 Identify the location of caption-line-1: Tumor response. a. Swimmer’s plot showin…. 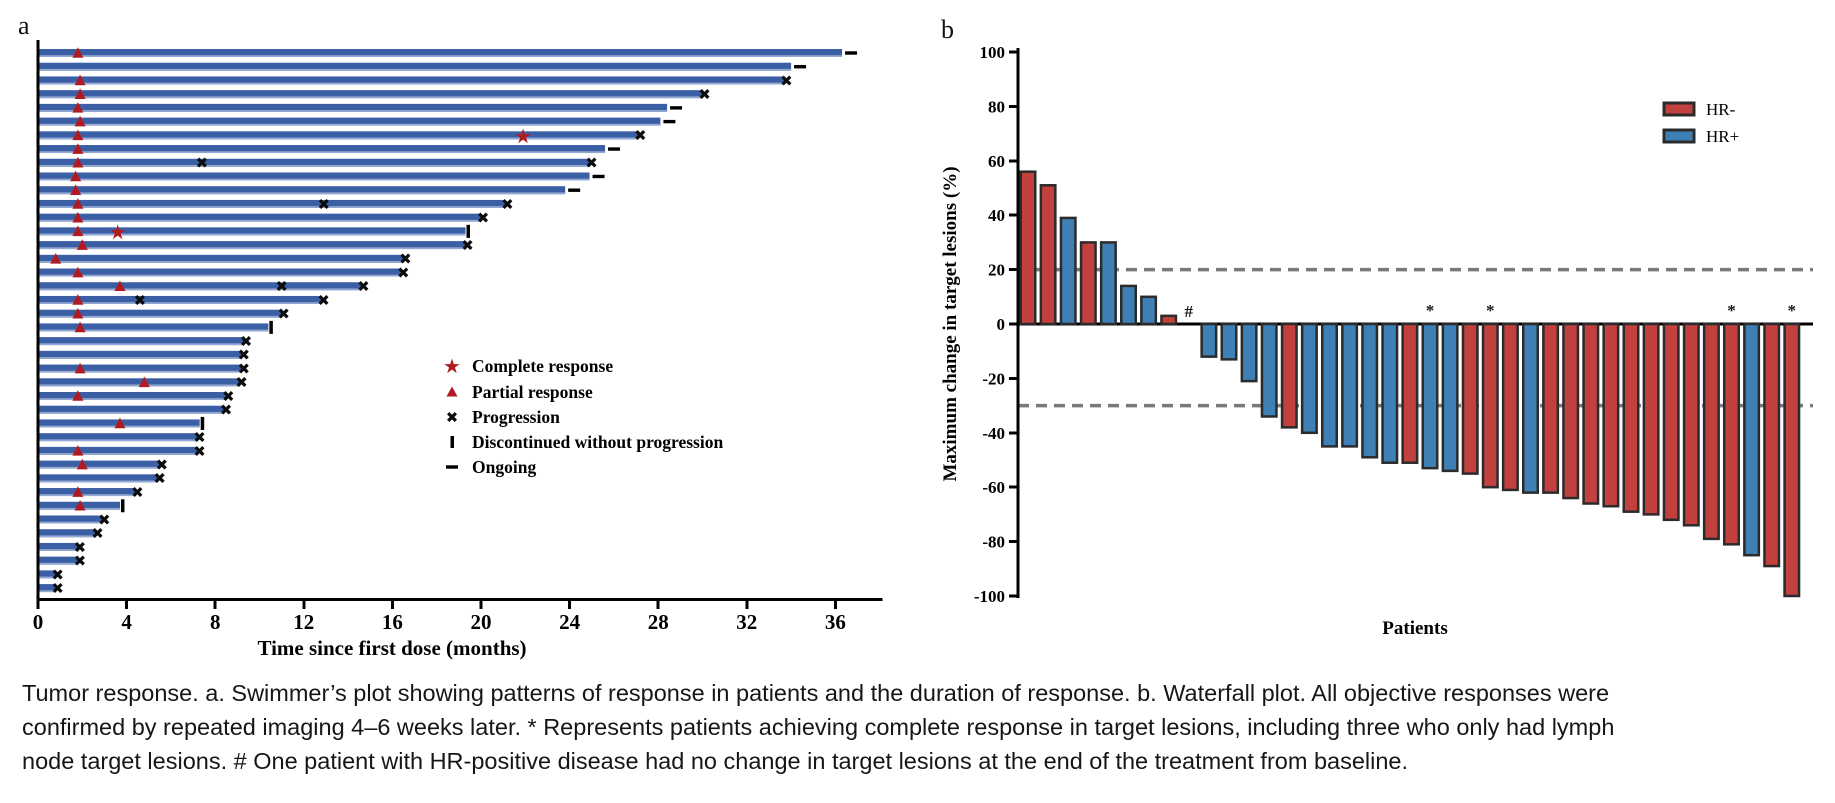
(816, 693).